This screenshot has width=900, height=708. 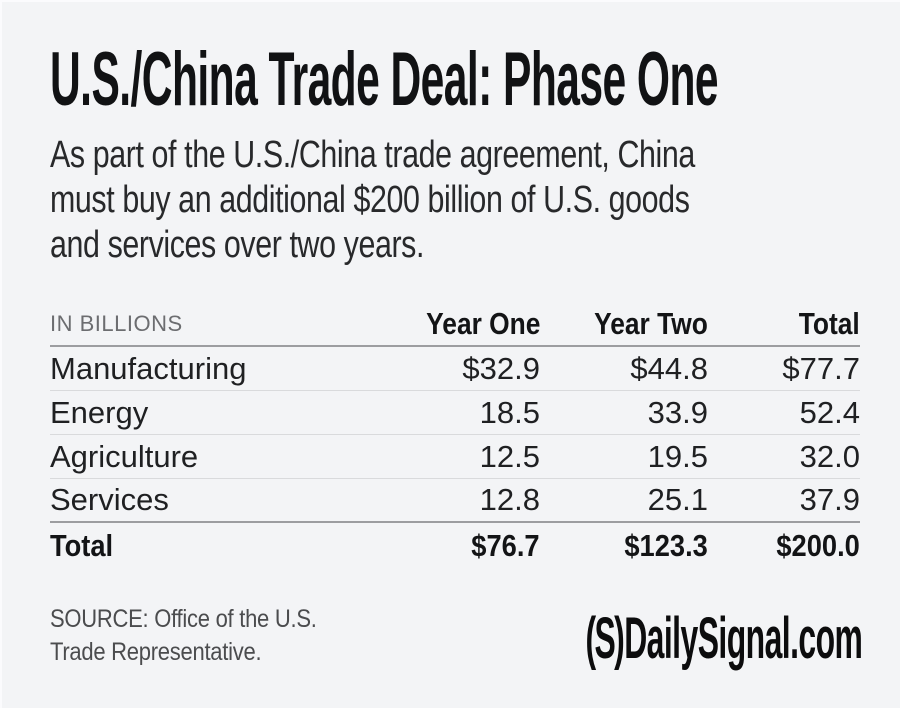 I want to click on cell-year-two: $44.8, so click(x=669, y=368).